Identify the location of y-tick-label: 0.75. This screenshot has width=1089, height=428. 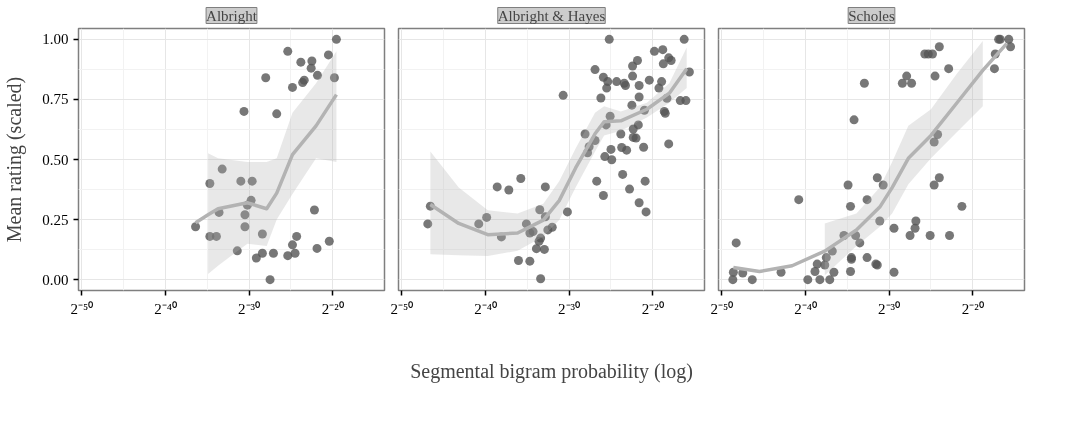
(55, 99).